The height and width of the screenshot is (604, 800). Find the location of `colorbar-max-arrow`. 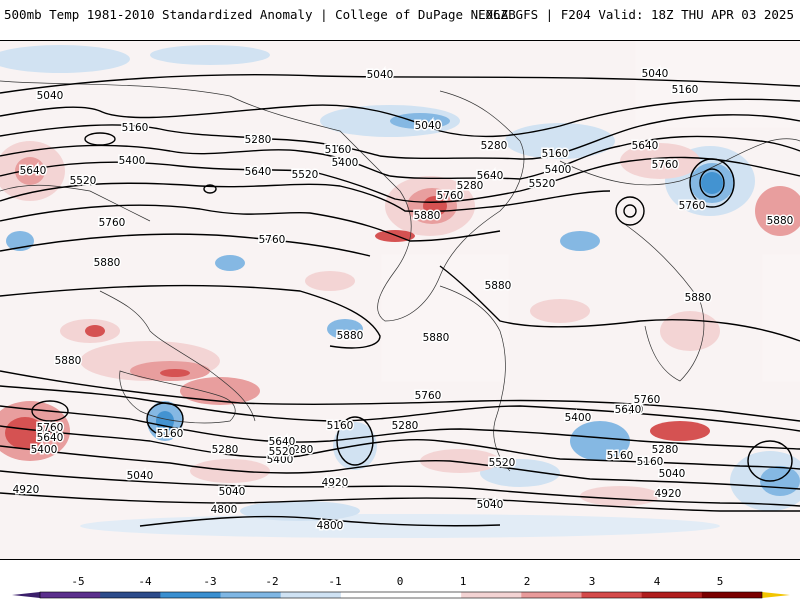

colorbar-max-arrow is located at coordinates (776, 595).